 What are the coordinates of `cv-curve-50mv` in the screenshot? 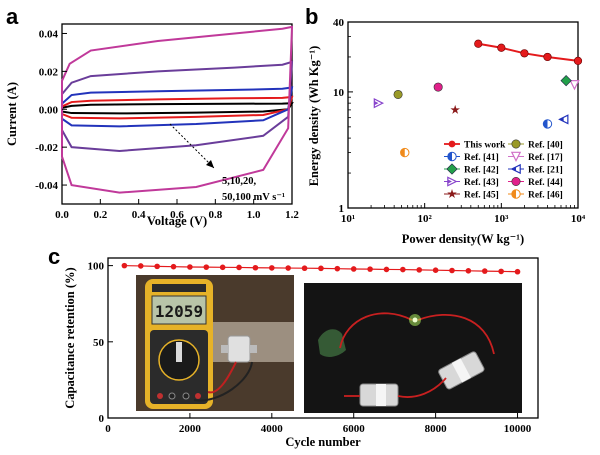 It's located at (177, 106).